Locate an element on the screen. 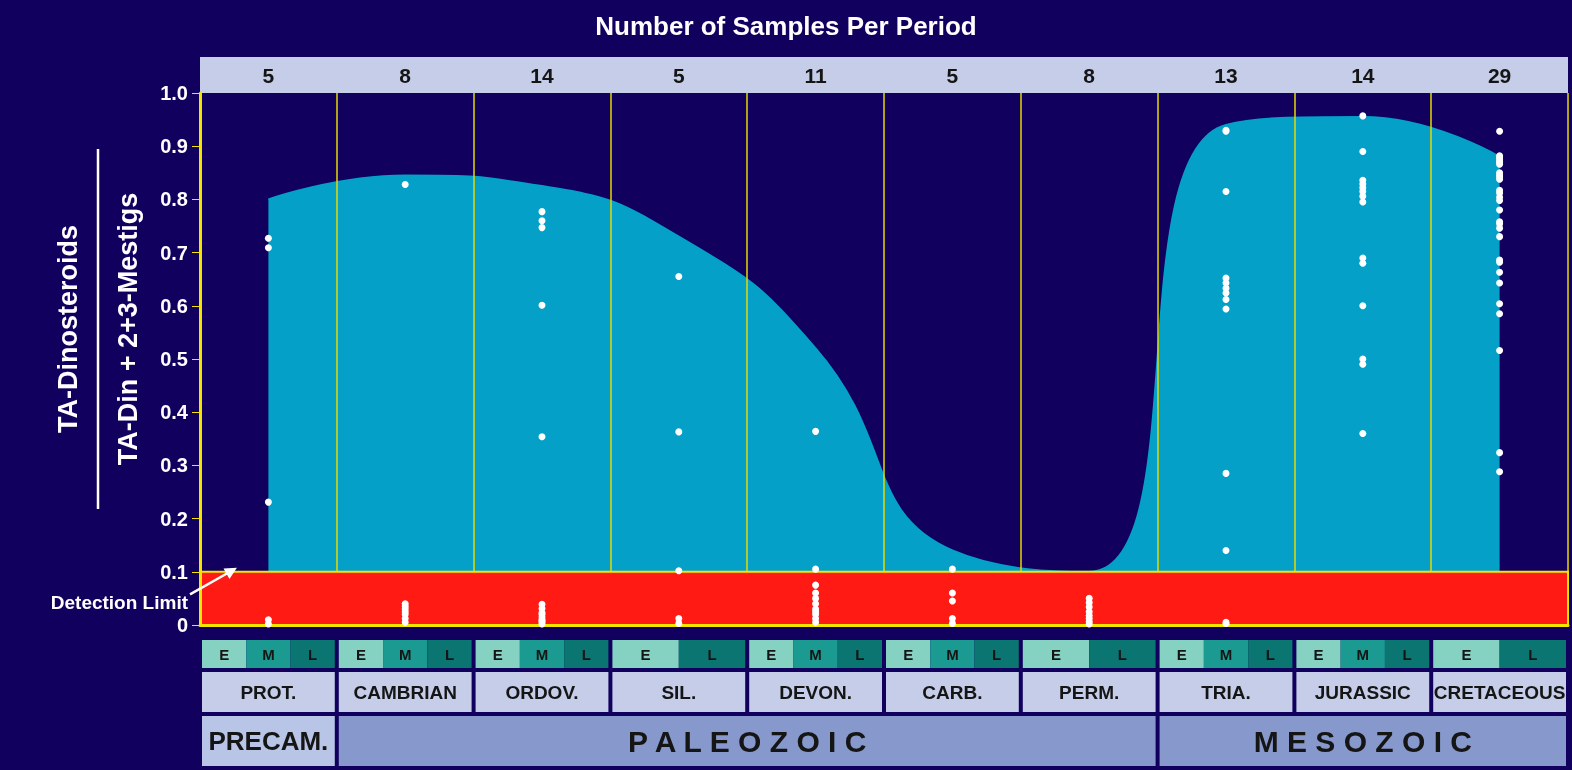 Image resolution: width=1572 pixels, height=770 pixels. y-tick-label: 0.1 is located at coordinates (174, 571).